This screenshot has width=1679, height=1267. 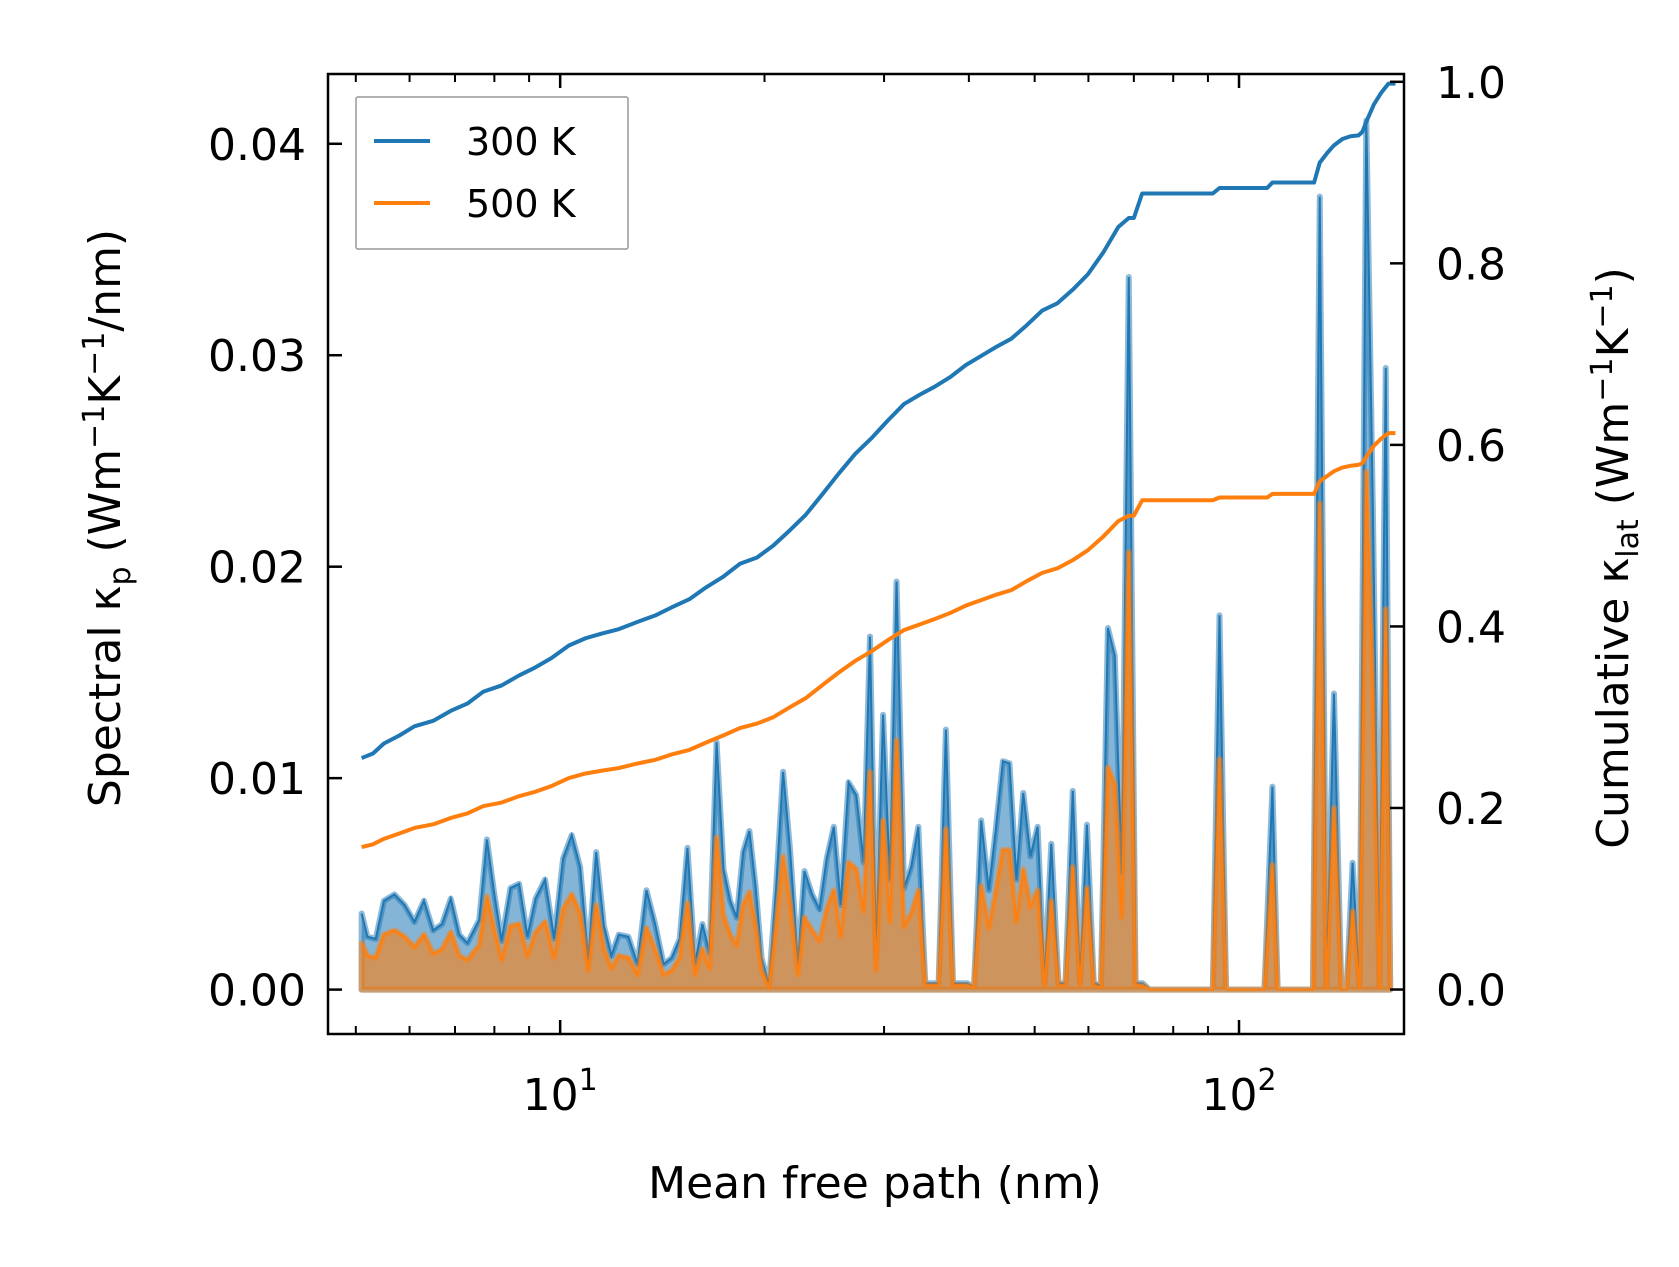 What do you see at coordinates (94, 354) in the screenshot?
I see `y-left-label-sup2: −1` at bounding box center [94, 354].